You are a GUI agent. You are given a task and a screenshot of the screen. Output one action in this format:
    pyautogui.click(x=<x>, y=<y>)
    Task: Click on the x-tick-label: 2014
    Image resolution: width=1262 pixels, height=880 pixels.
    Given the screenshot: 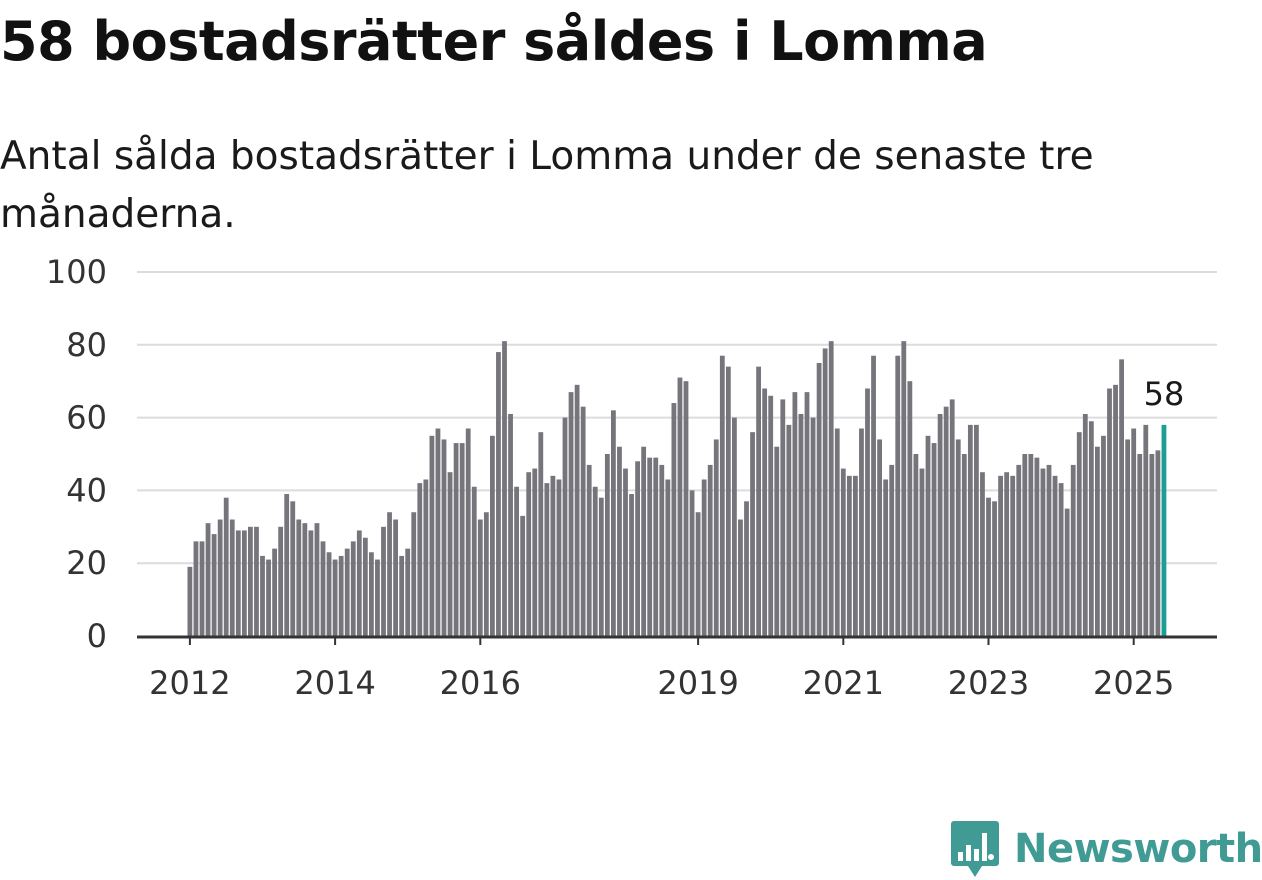 What is the action you would take?
    pyautogui.click(x=334, y=683)
    